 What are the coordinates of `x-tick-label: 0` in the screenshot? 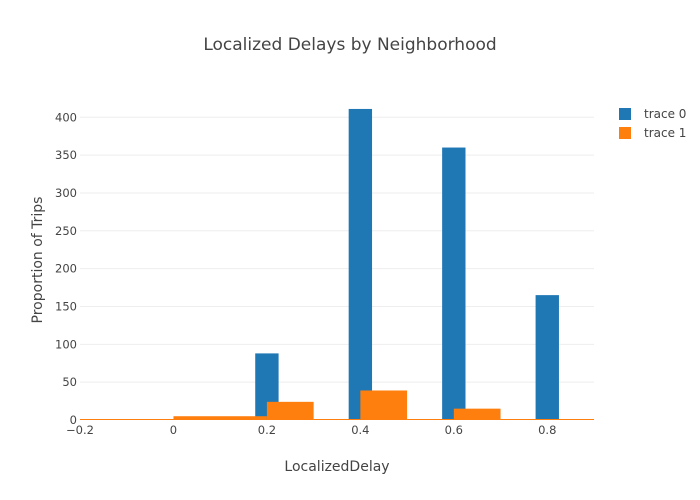 It's located at (173, 430).